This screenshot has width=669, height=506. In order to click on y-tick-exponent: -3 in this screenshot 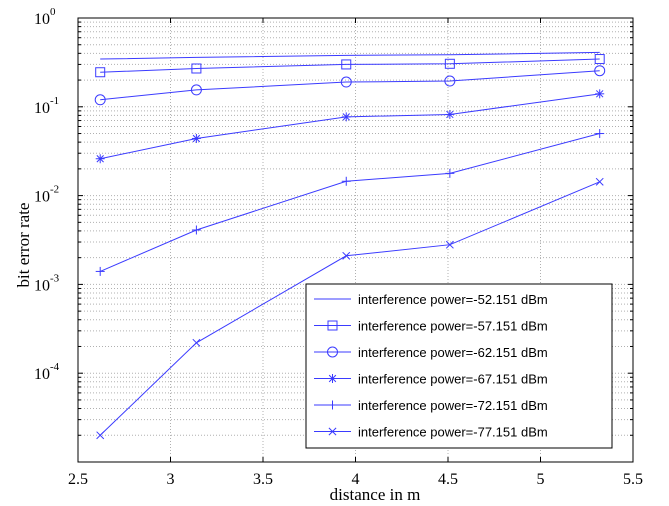, I will do `click(55, 278)`.